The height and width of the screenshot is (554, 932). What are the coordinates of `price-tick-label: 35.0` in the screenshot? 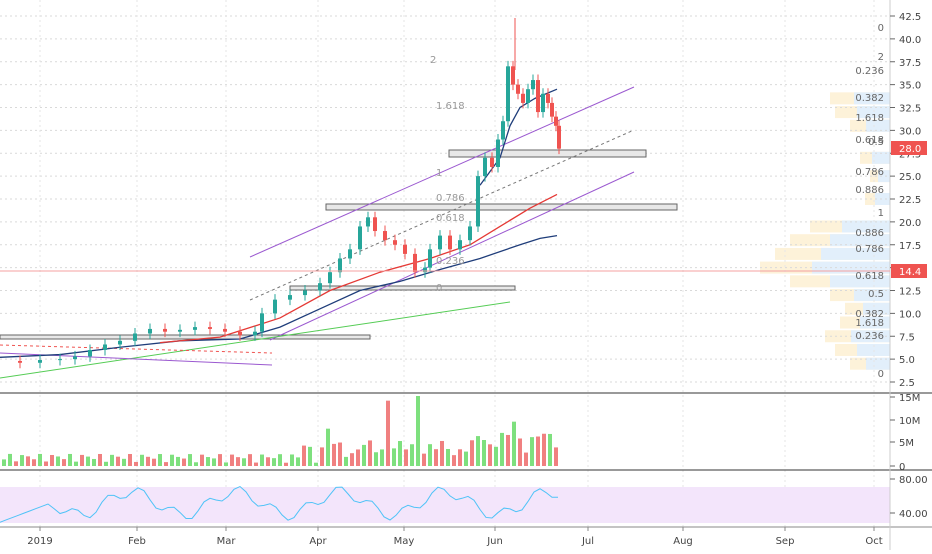 It's located at (910, 86).